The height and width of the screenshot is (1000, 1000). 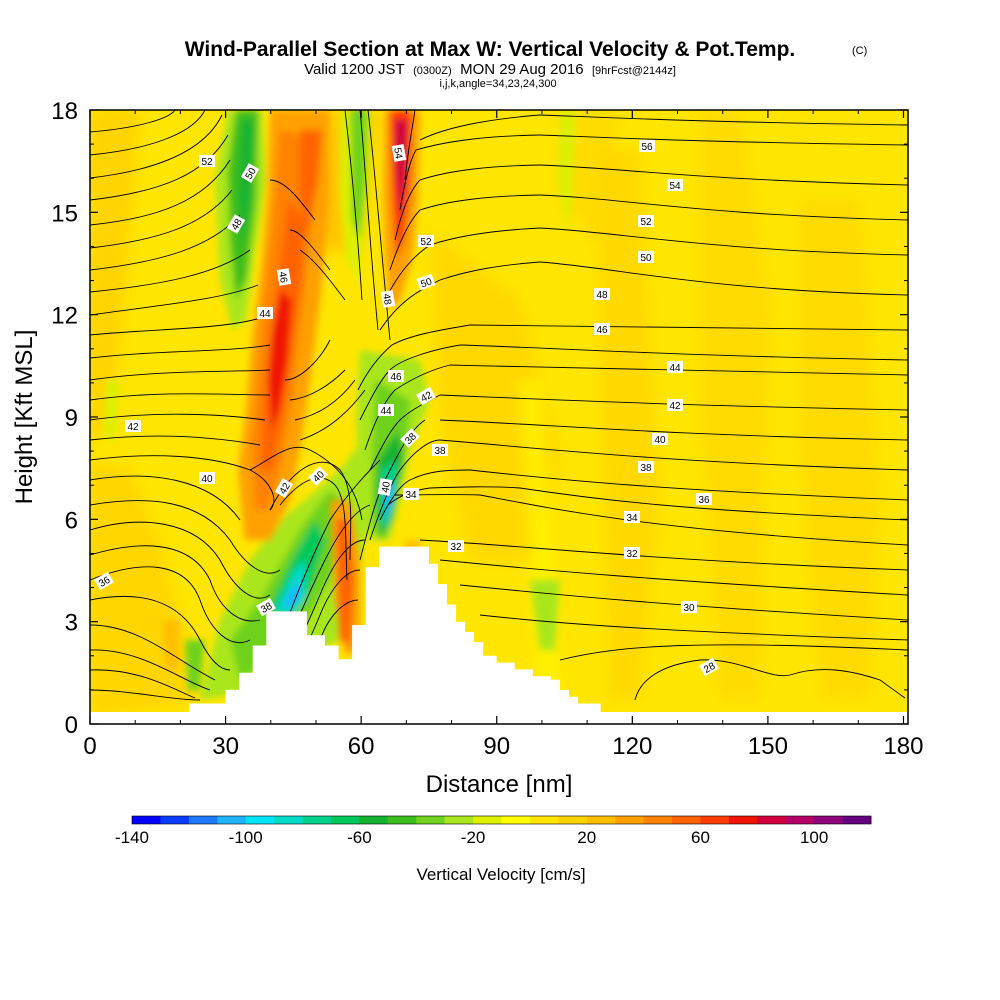 What do you see at coordinates (499, 635) in the screenshot?
I see `terrain-mask` at bounding box center [499, 635].